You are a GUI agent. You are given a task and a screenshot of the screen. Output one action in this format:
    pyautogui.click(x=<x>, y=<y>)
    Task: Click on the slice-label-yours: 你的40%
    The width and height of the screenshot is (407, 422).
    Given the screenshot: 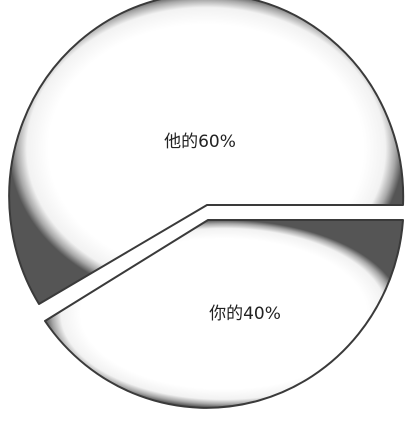 What is the action you would take?
    pyautogui.click(x=245, y=314)
    